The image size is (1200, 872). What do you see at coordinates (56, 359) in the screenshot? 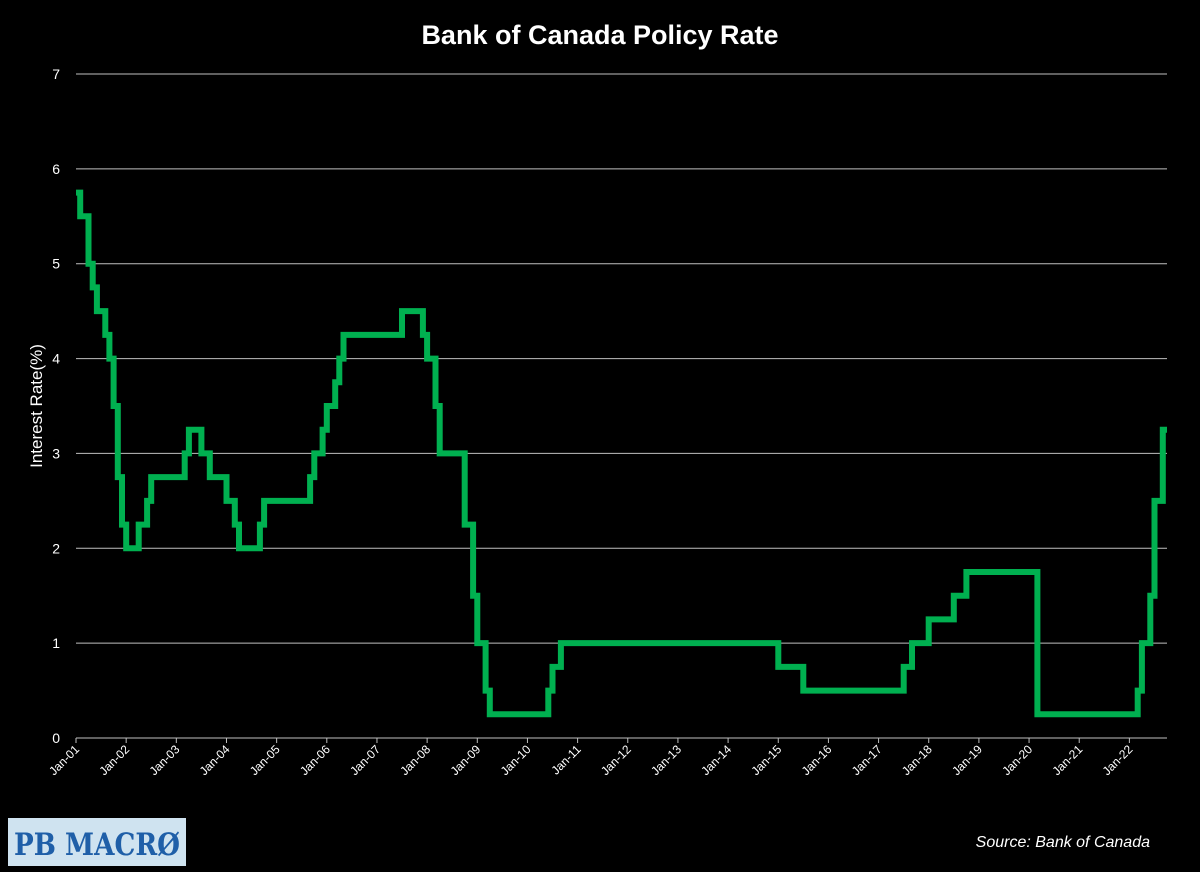
I see `y-tick-label: 4` at bounding box center [56, 359].